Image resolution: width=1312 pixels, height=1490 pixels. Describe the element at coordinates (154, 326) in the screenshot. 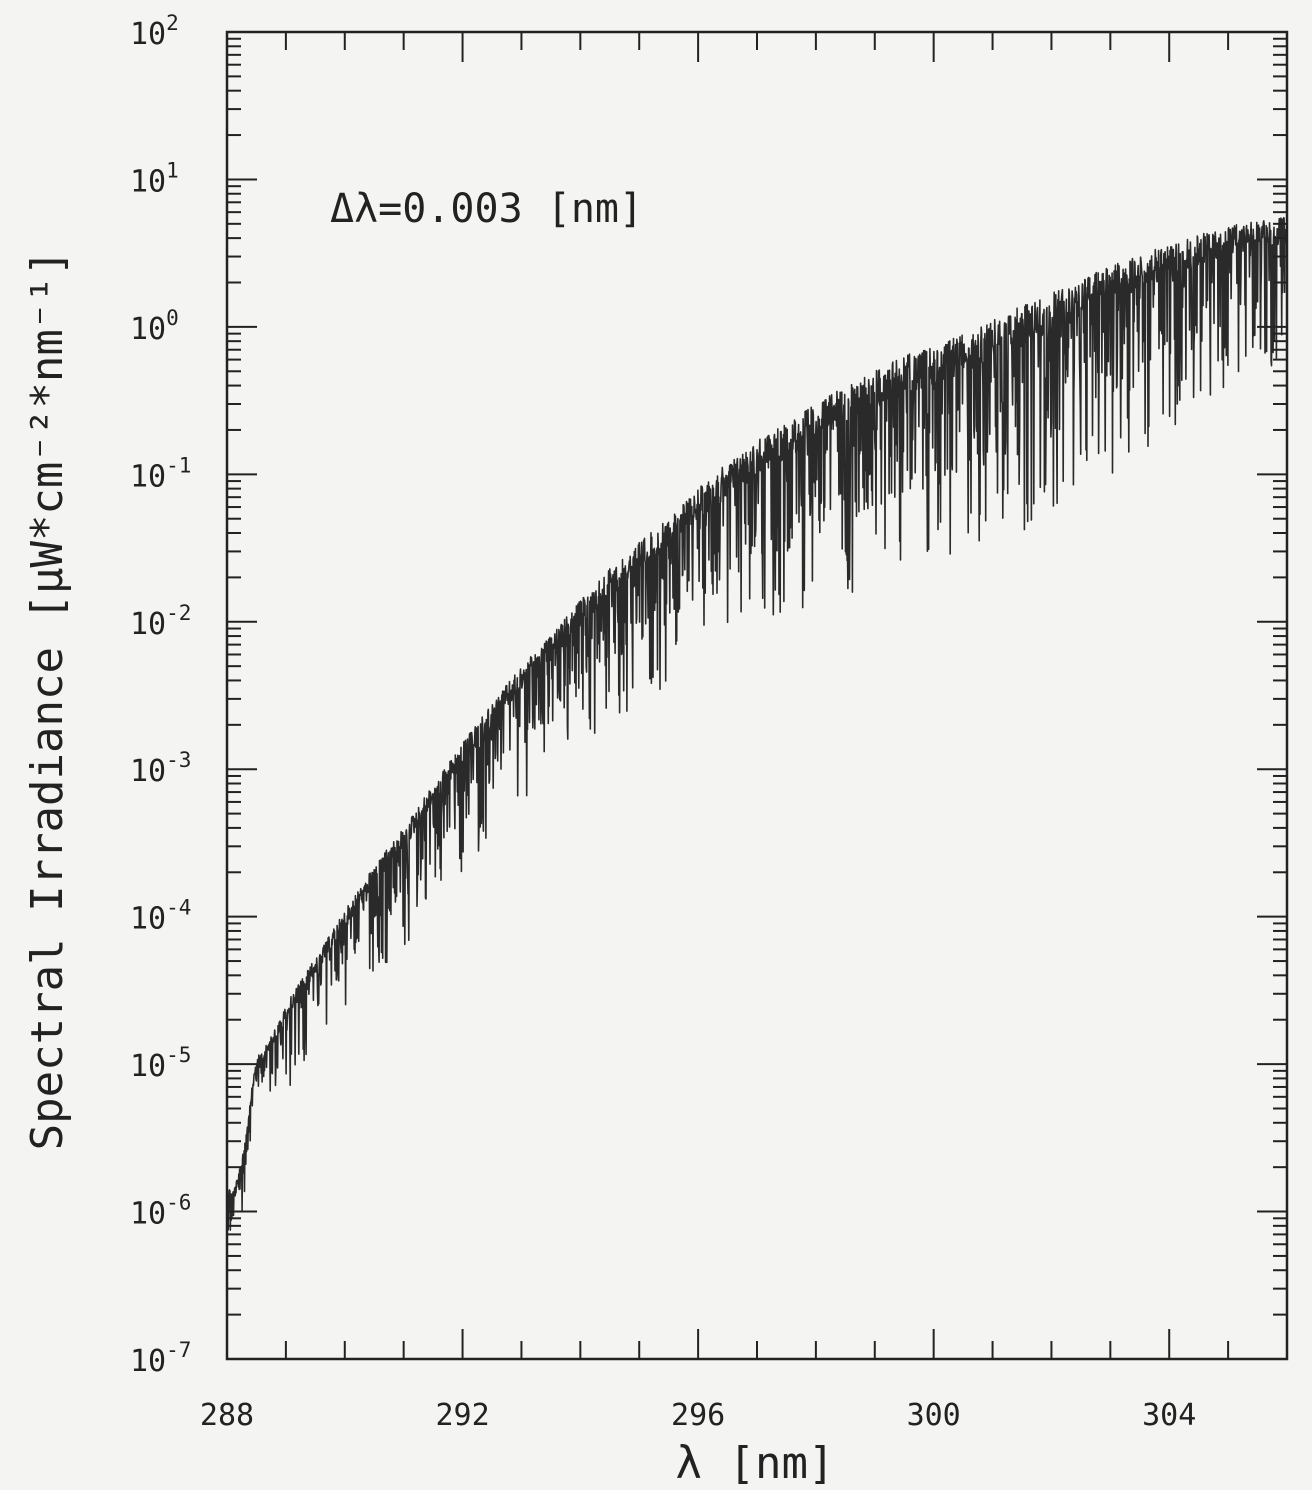

I see `y-tick-label: 10⁰` at that location.